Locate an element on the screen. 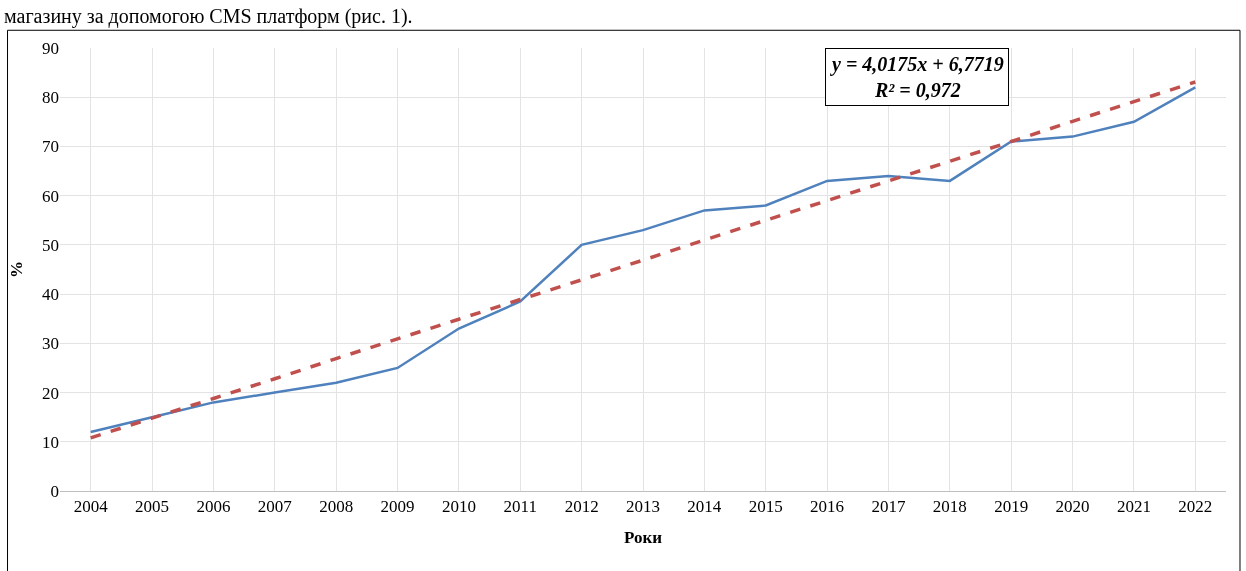 This screenshot has width=1246, height=571. x-tick-label: 2005 is located at coordinates (152, 507).